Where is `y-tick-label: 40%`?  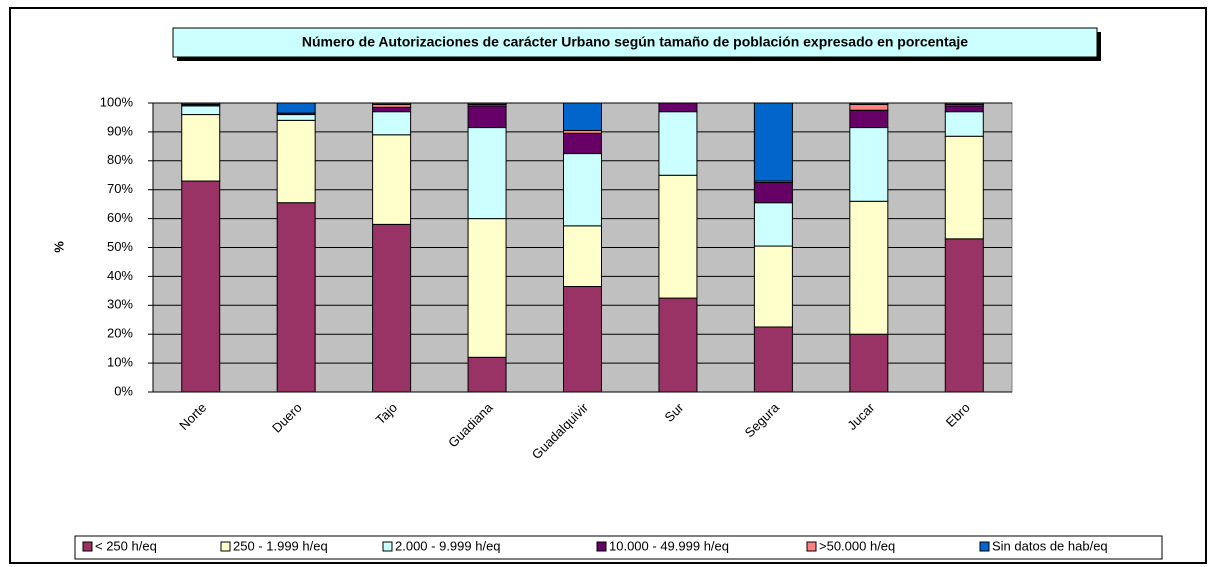
y-tick-label: 40% is located at coordinates (120, 275).